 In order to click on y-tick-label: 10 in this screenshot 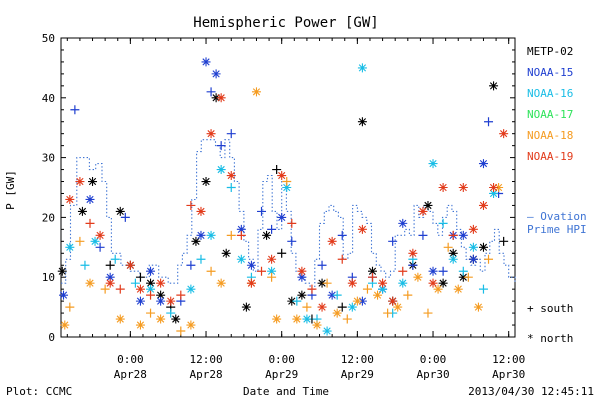, I will do `click(48, 277)`.